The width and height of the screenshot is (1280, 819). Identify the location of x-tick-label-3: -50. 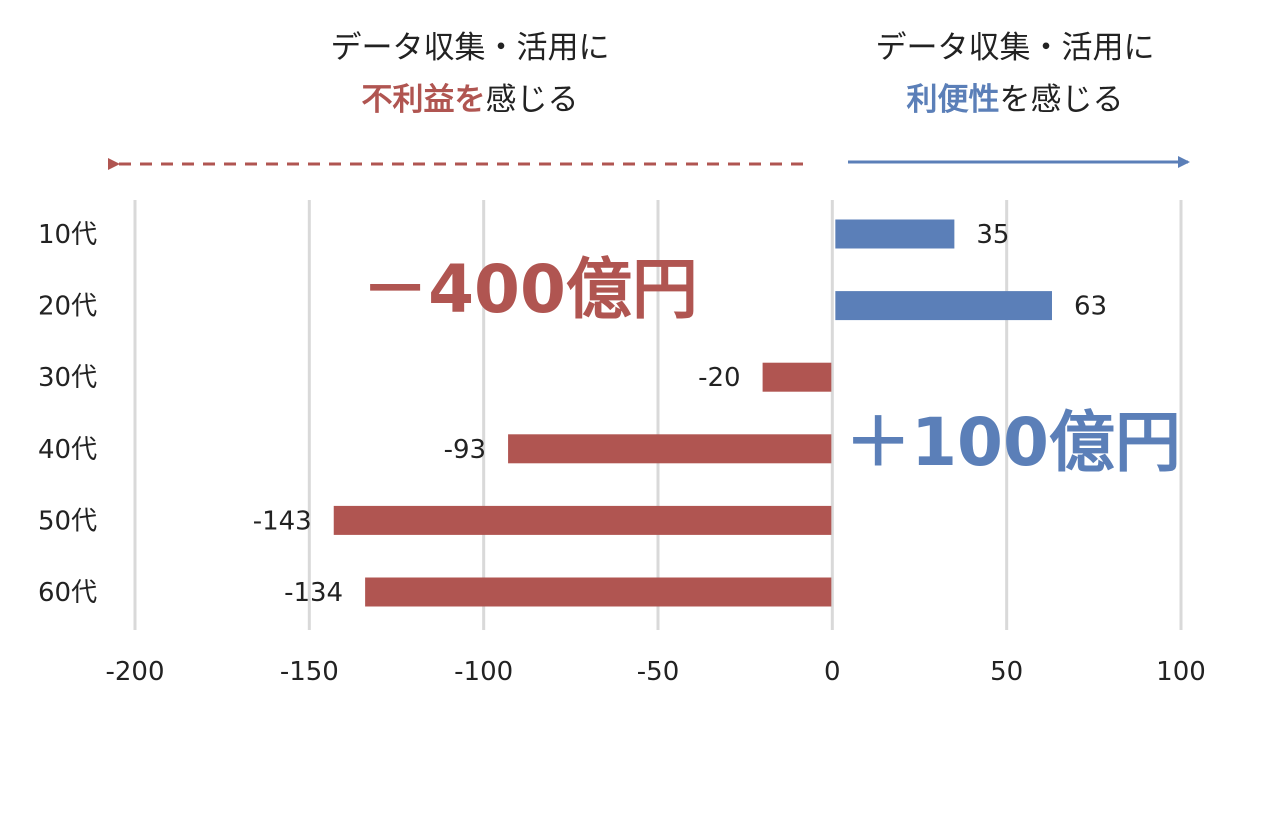
(658, 672).